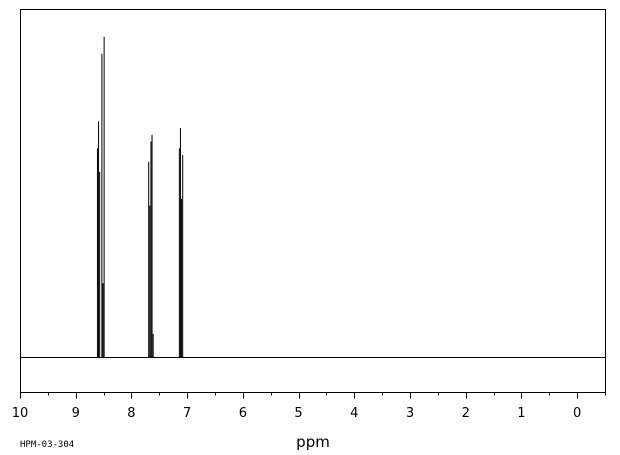  I want to click on x-axis-label: ppm, so click(313, 442).